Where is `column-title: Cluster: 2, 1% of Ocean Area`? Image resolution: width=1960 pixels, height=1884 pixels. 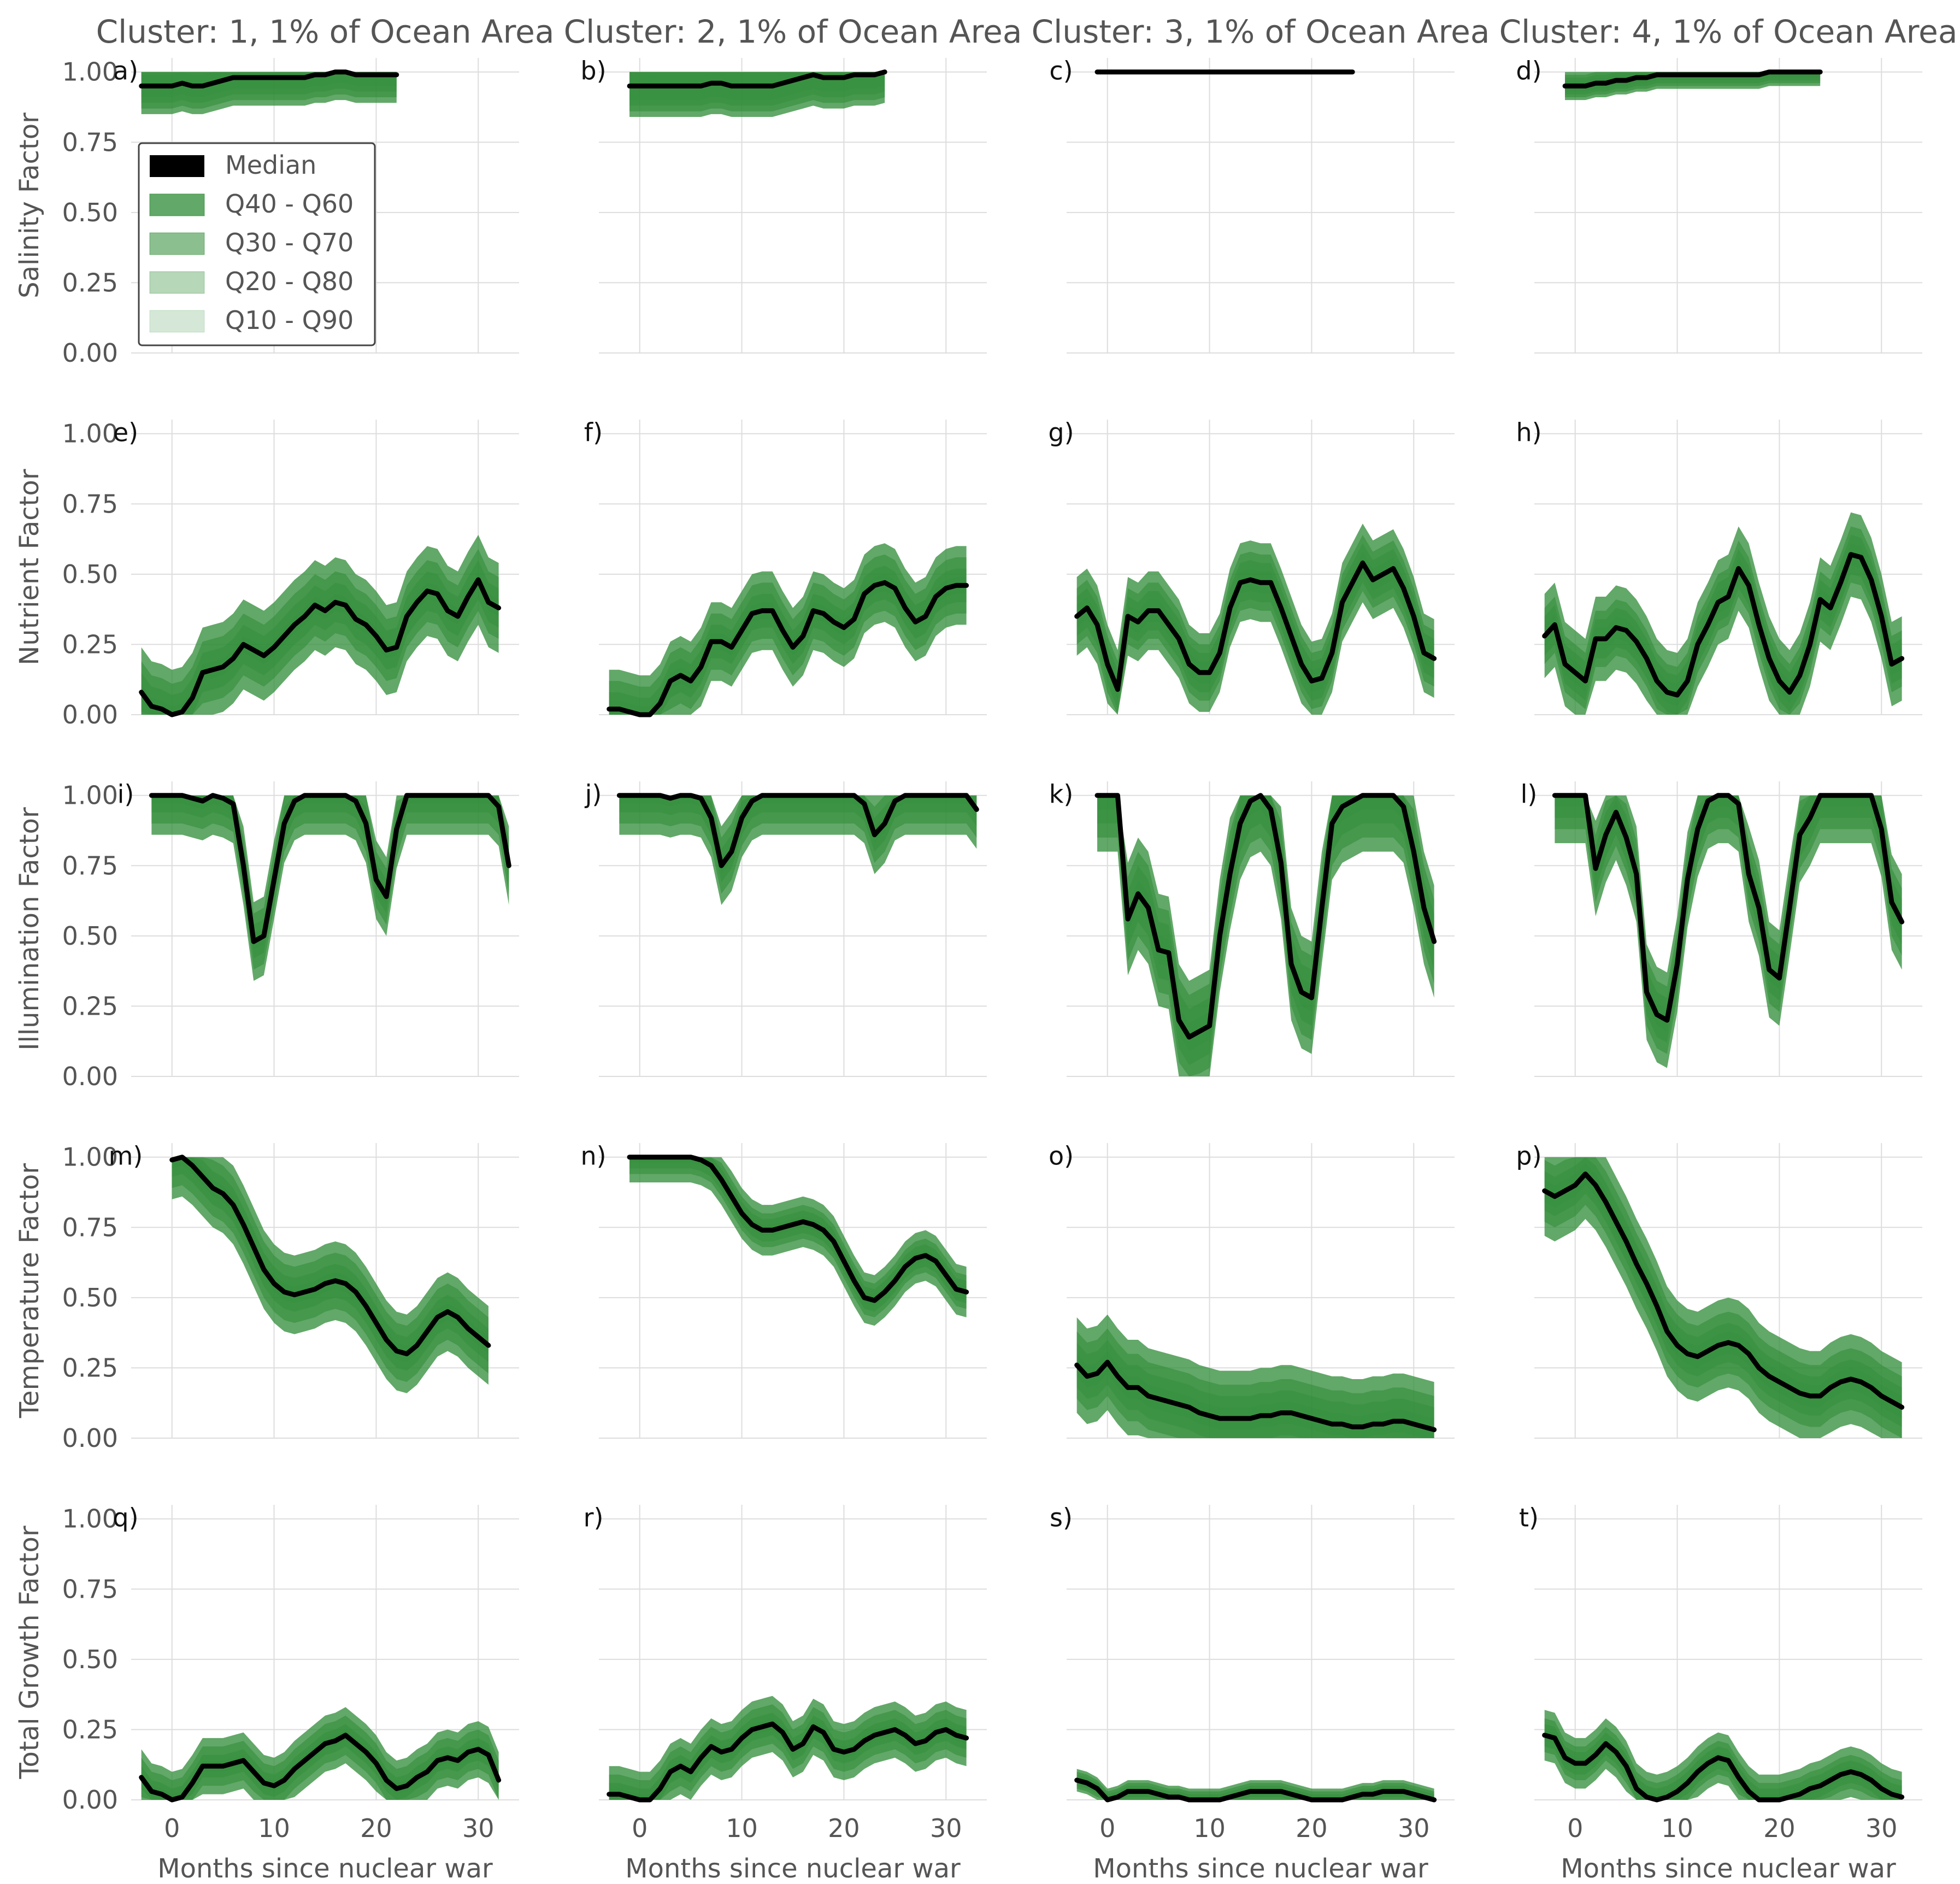
column-title: Cluster: 2, 1% of Ocean Area is located at coordinates (793, 32).